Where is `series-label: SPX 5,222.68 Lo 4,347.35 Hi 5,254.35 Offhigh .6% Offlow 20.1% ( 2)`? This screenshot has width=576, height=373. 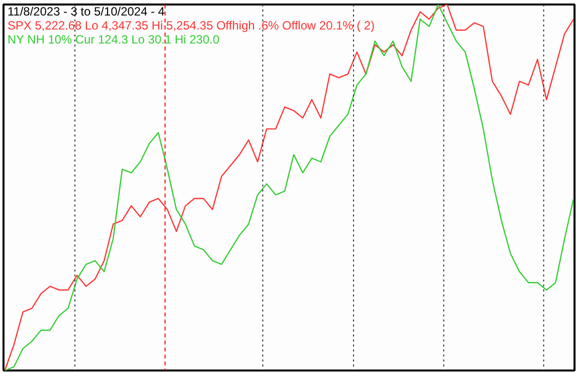
series-label: SPX 5,222.68 Lo 4,347.35 Hi 5,254.35 Offhigh .6% Offlow 20.1% ( 2) is located at coordinates (191, 25).